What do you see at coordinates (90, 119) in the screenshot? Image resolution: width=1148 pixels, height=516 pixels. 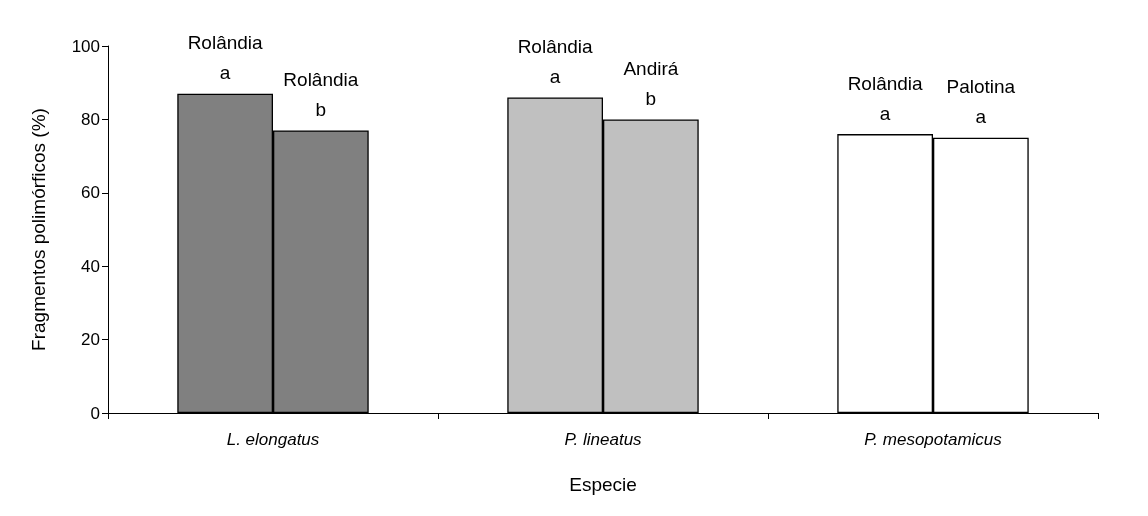 I see `y-tick-label: 80` at bounding box center [90, 119].